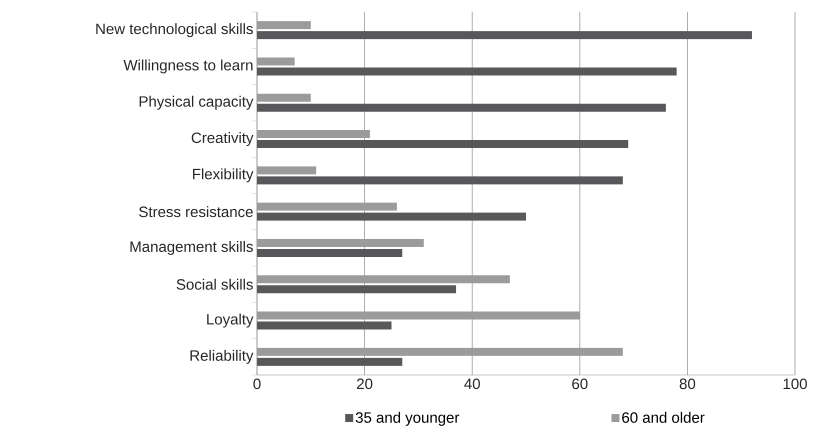 Image resolution: width=814 pixels, height=430 pixels. I want to click on legend-label: 60 and older, so click(663, 417).